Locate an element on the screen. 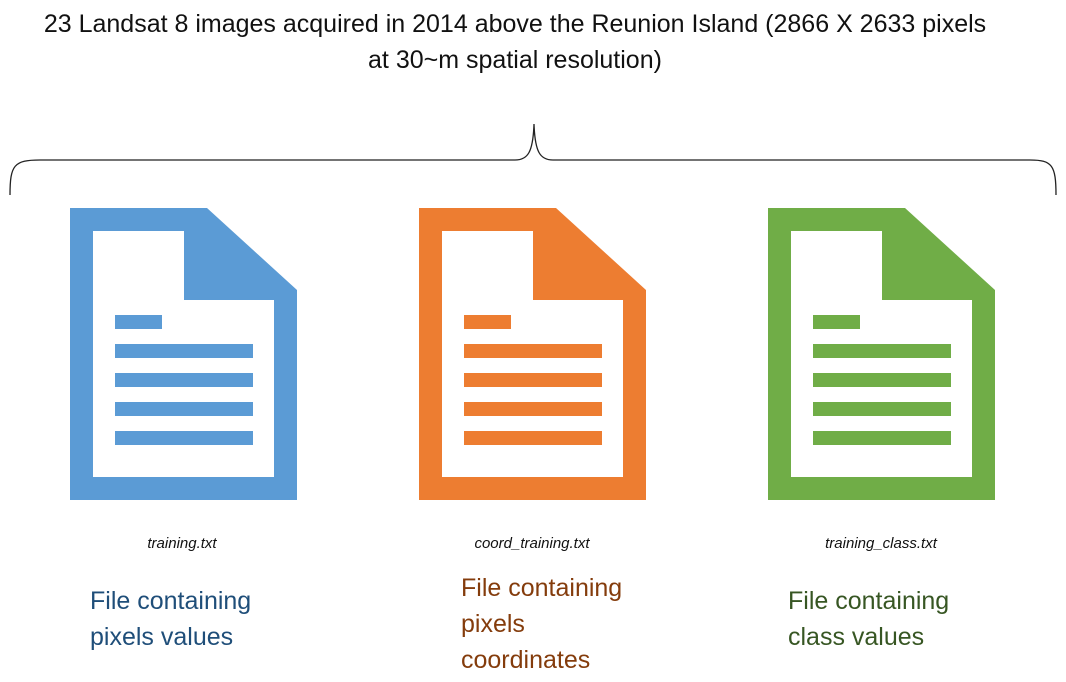 The width and height of the screenshot is (1066, 682). training-filename: training.txt is located at coordinates (182, 543).